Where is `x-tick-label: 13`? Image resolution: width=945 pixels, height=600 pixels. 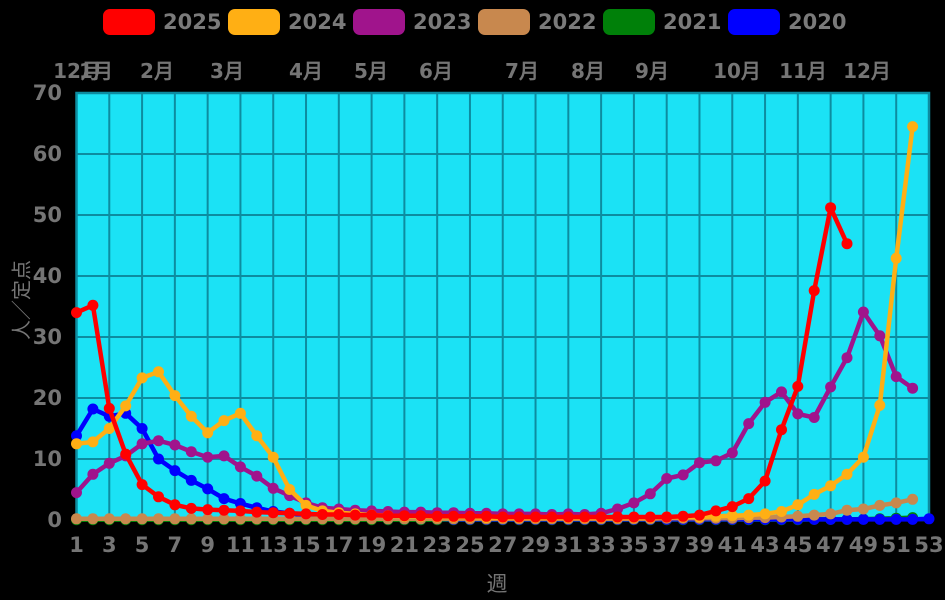
x-tick-label: 13 is located at coordinates (273, 545).